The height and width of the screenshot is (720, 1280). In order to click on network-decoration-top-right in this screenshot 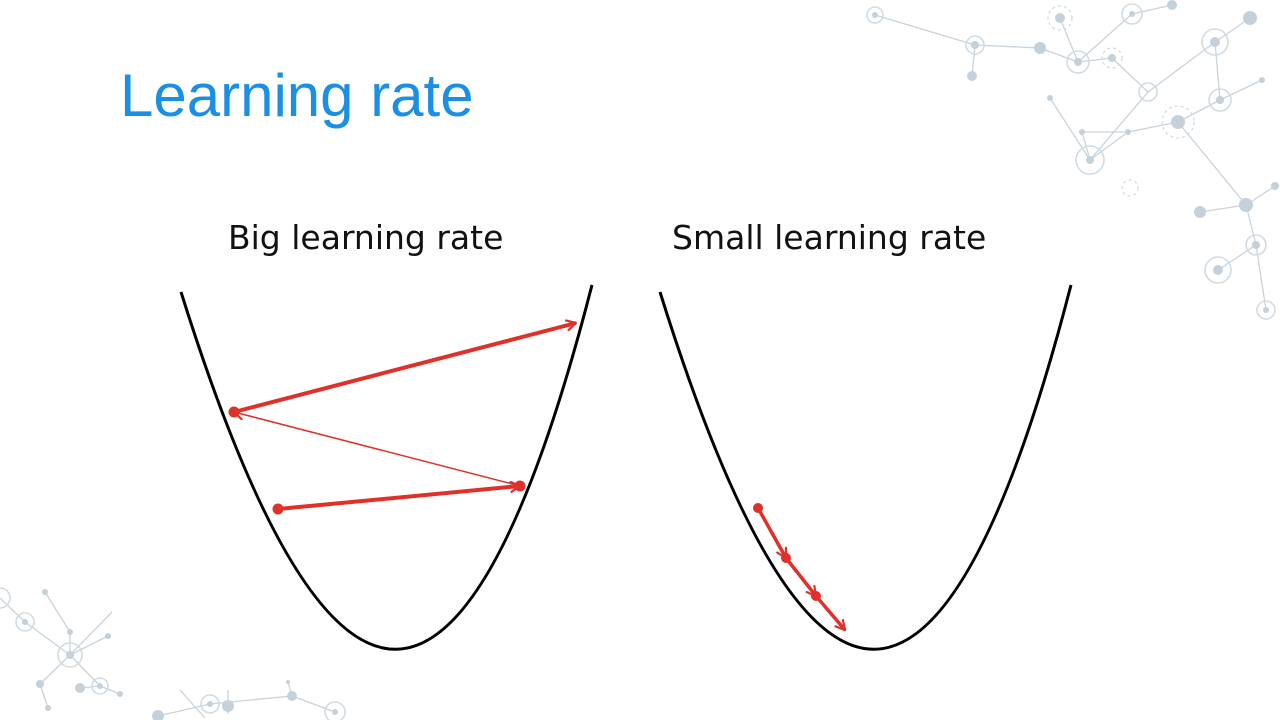, I will do `click(1072, 160)`.